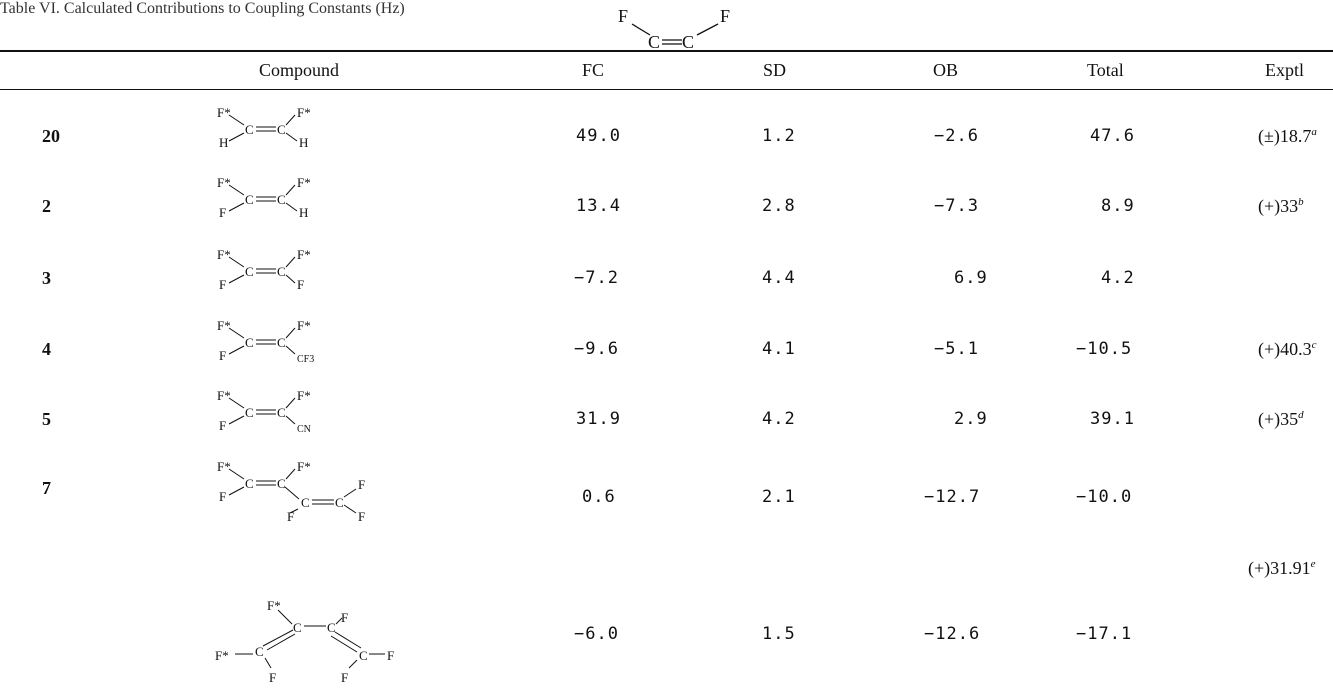 Image resolution: width=1333 pixels, height=688 pixels. What do you see at coordinates (956, 349) in the screenshot?
I see `row-4-ob: −5.1` at bounding box center [956, 349].